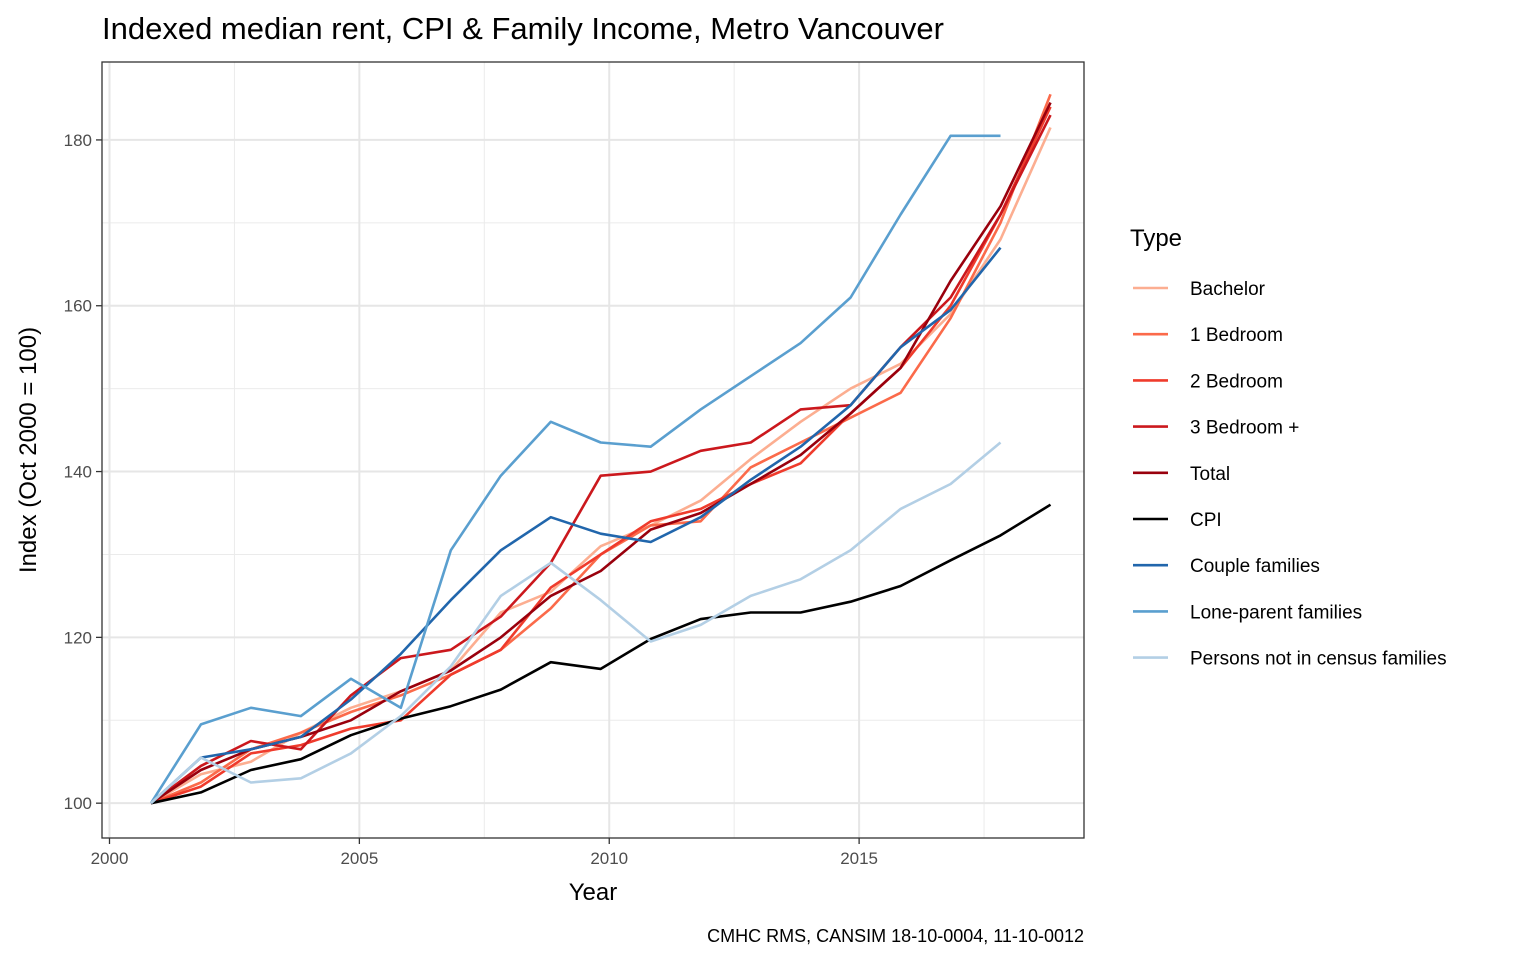 This screenshot has height=960, width=1536. Describe the element at coordinates (110, 858) in the screenshot. I see `x-tick-label: 2000` at that location.